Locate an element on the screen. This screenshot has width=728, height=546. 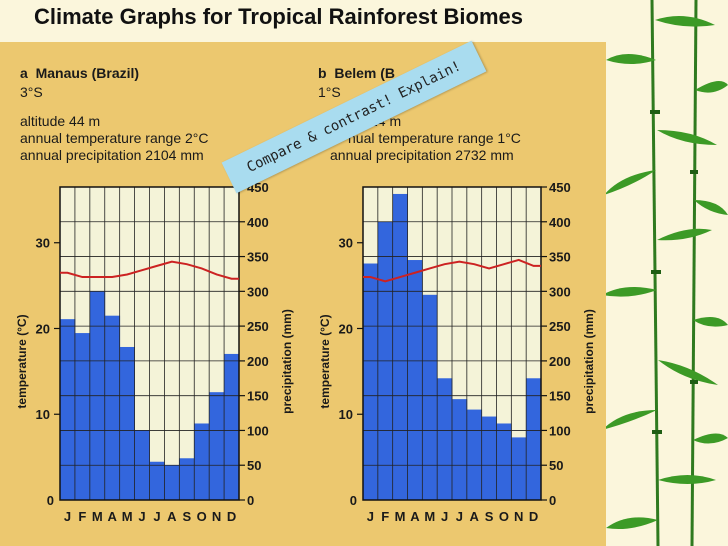
chart-a-header: a Manaus (Brazil) is located at coordinates (79, 73).